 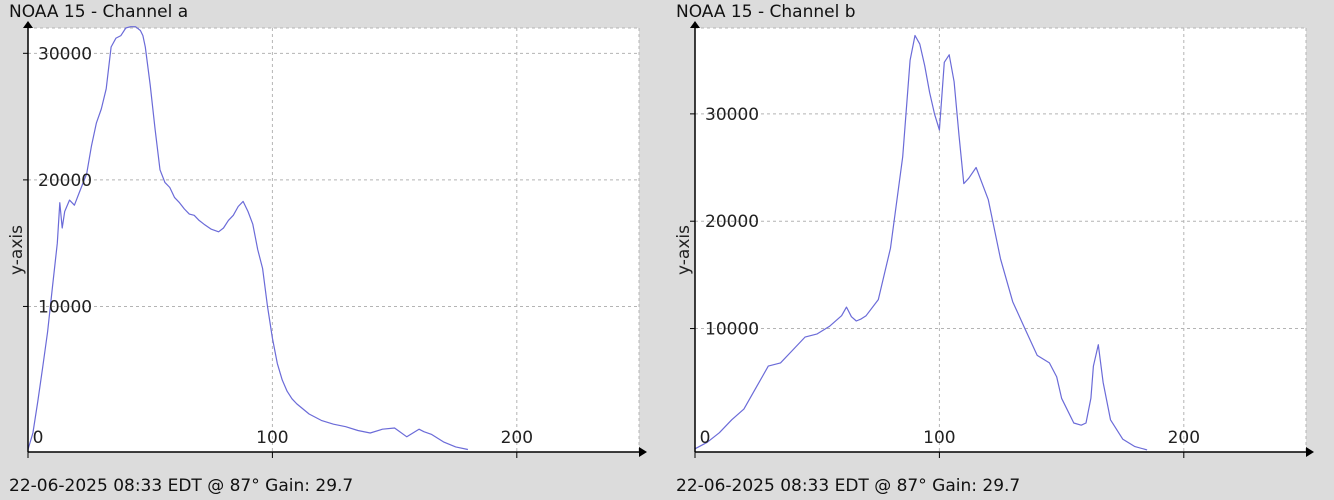 I want to click on chart-title: NOAA 15 - Channel a, so click(x=99, y=12).